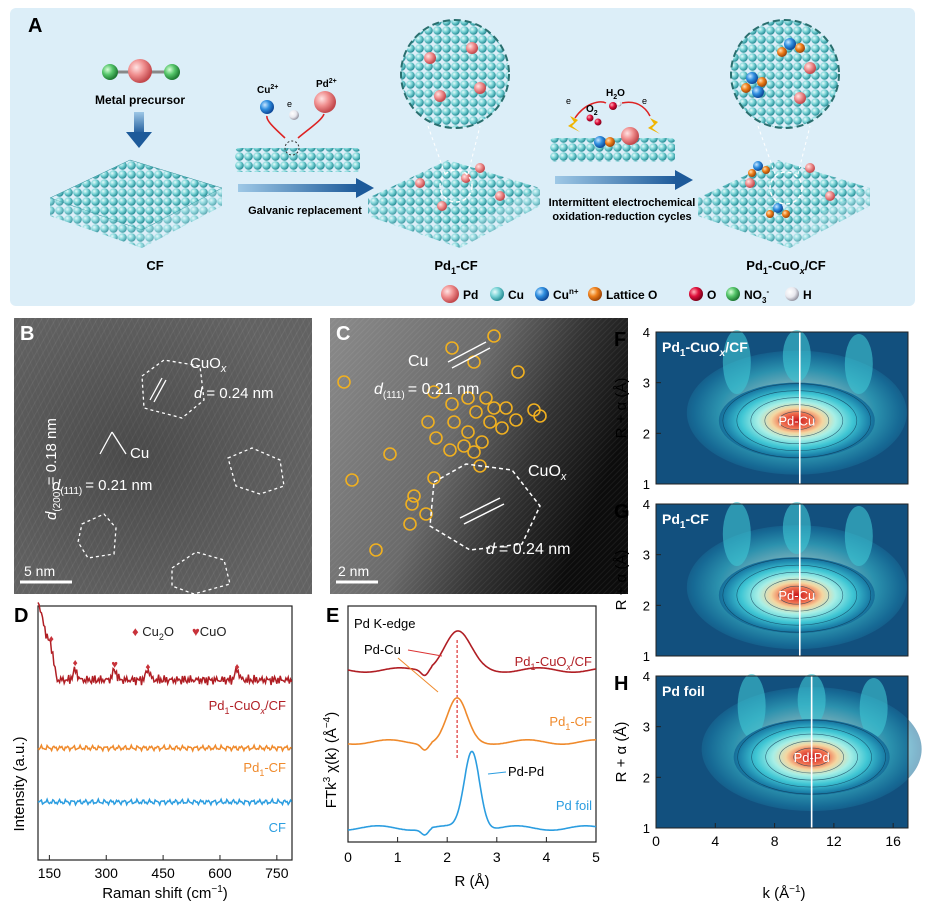 The width and height of the screenshot is (930, 910). Describe the element at coordinates (208, 365) in the screenshot. I see `cuox-label-b: CuOx` at that location.